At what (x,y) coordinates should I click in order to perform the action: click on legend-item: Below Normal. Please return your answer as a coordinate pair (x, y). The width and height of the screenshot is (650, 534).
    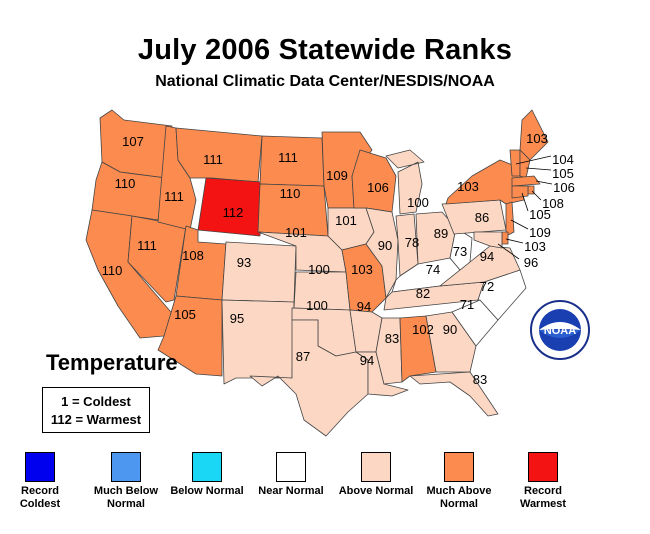
    Looking at the image, I should click on (207, 475).